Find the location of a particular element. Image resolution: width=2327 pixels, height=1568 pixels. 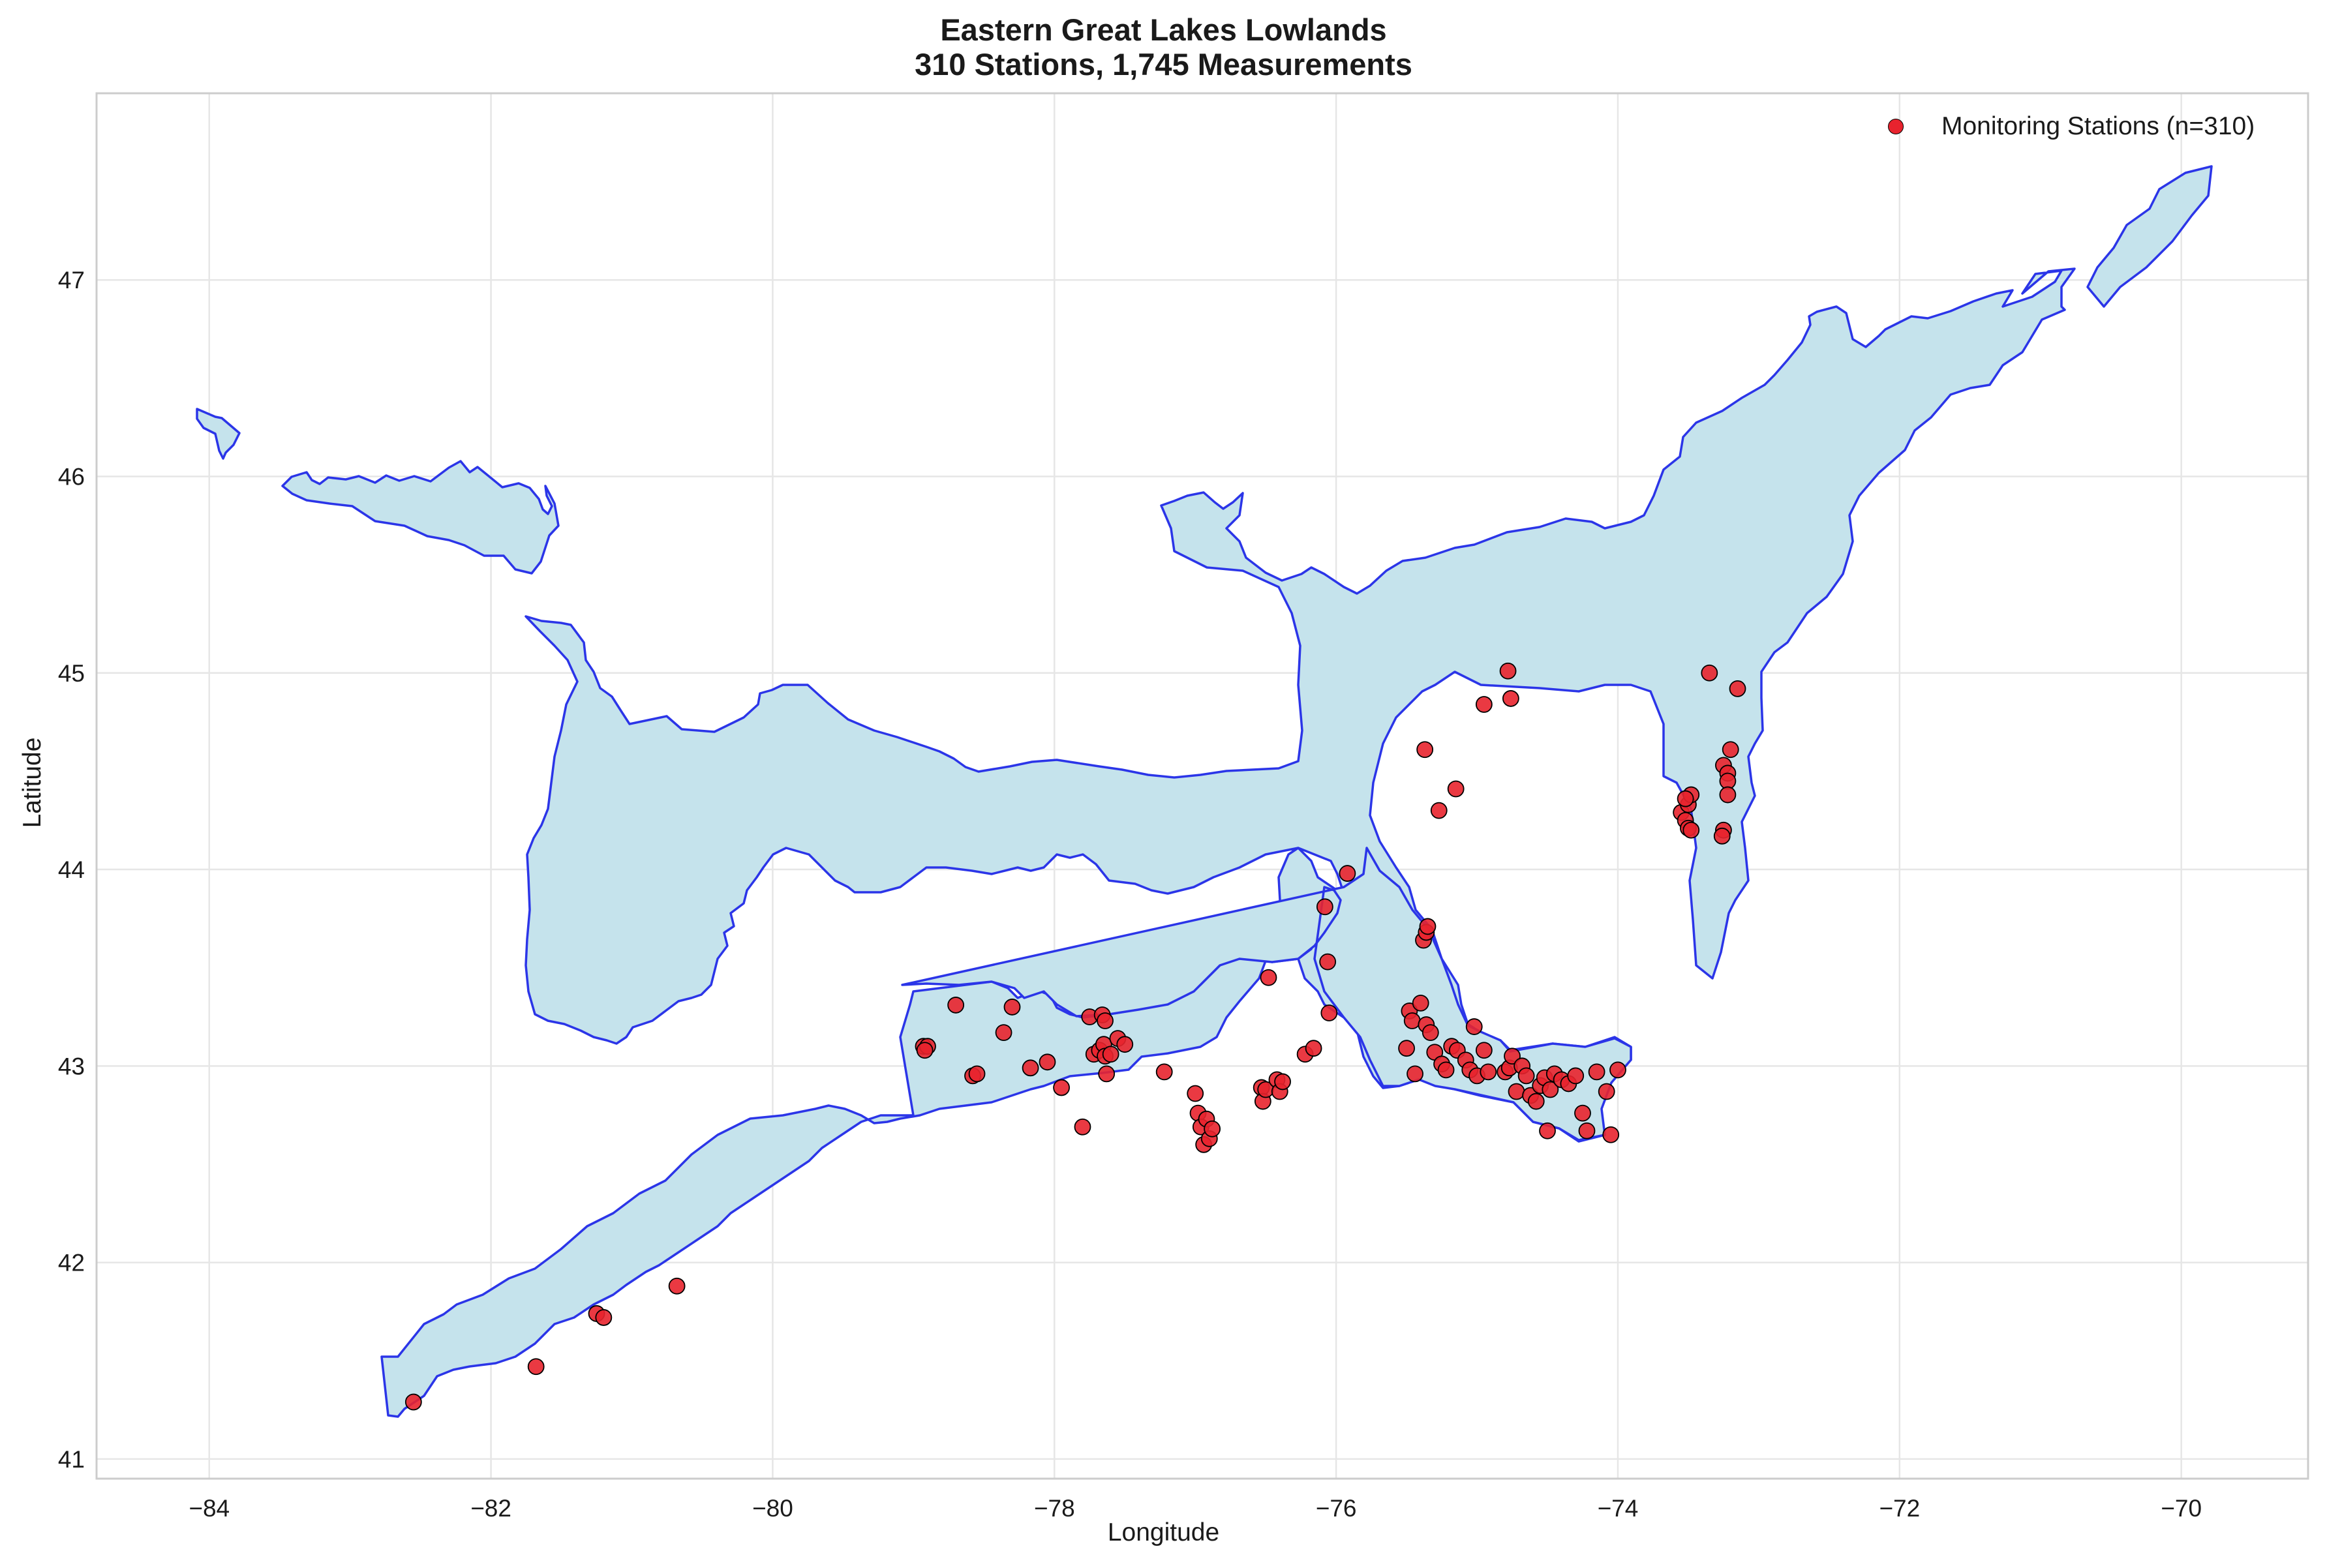

y-tick-label: 45 is located at coordinates (71, 673).